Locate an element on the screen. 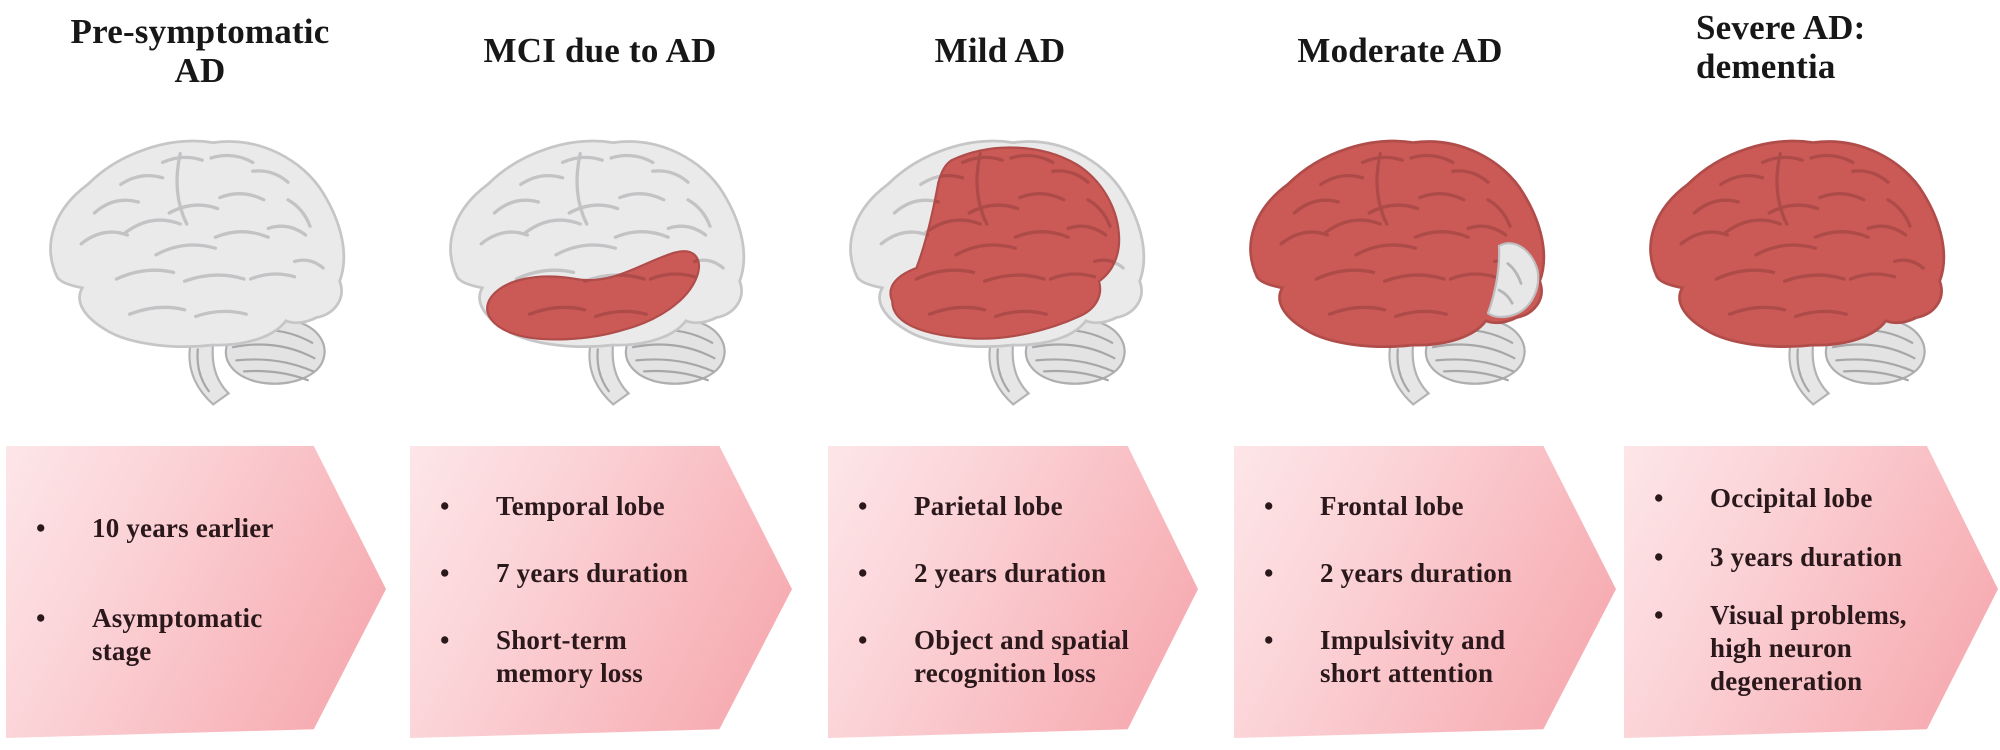 The height and width of the screenshot is (750, 2000). brain-illustration-mci is located at coordinates (600, 273).